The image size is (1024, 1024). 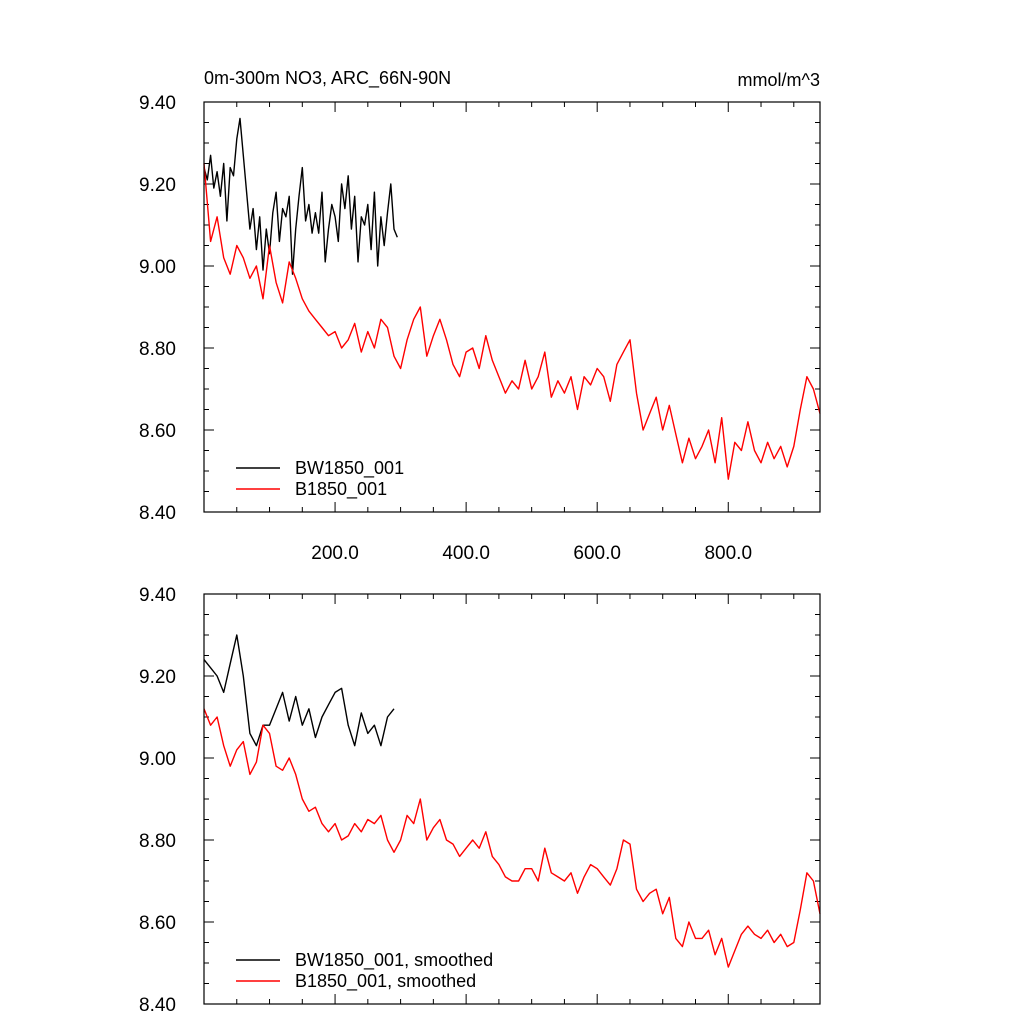 I want to click on legend-label-b1850-001: B1850_001, so click(x=341, y=489).